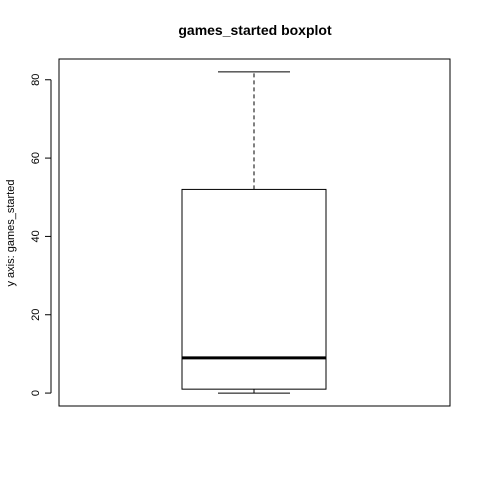  Describe the element at coordinates (36, 236) in the screenshot. I see `y-tick-label: 40` at that location.